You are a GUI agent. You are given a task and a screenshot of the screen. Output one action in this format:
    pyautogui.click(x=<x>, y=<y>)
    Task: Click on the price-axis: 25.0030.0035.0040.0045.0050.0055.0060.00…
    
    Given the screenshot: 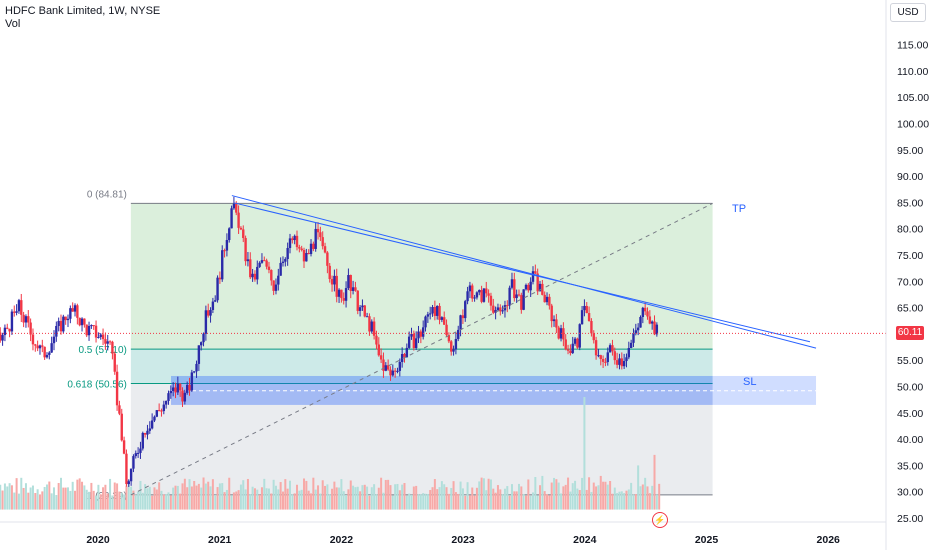 What is the action you would take?
    pyautogui.click(x=907, y=275)
    